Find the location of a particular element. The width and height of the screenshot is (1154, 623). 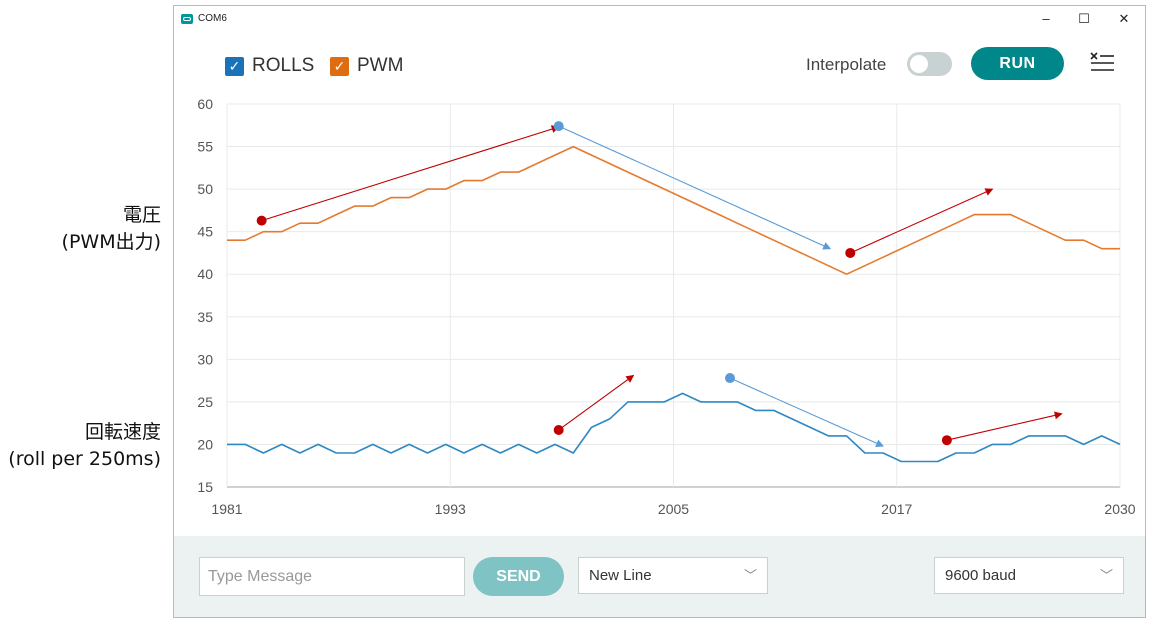

y-tick-label: 30 is located at coordinates (205, 359).